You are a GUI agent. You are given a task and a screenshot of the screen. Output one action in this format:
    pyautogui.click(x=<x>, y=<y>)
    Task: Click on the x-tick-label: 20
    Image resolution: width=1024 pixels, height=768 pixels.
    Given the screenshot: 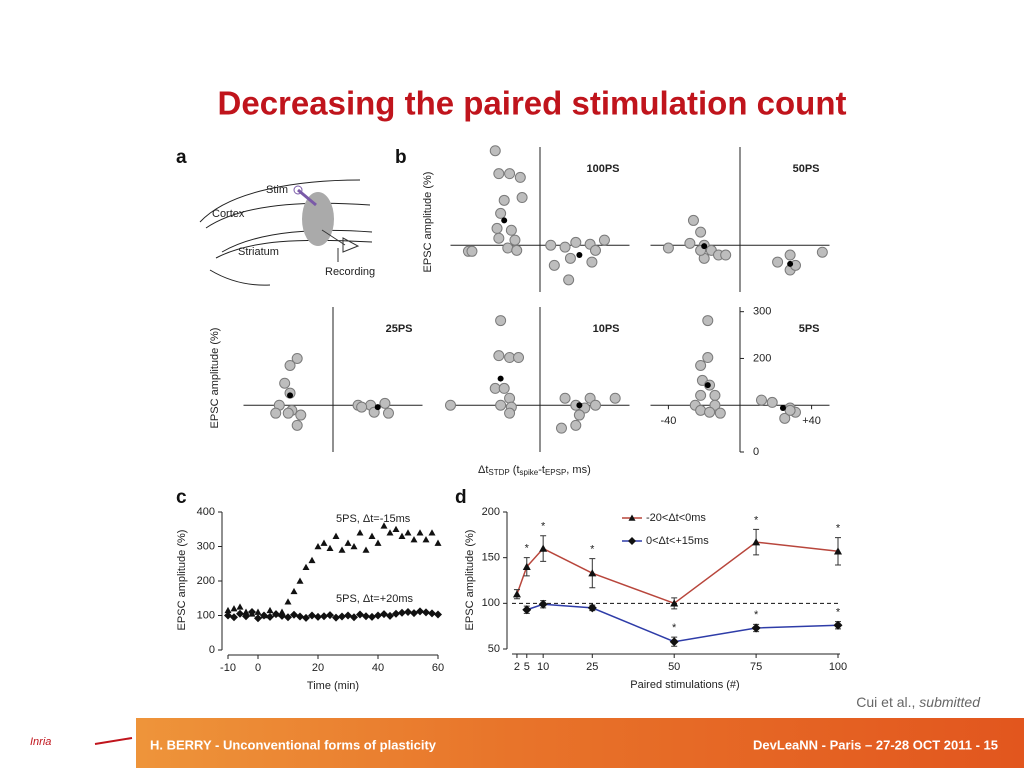 What is the action you would take?
    pyautogui.click(x=318, y=668)
    